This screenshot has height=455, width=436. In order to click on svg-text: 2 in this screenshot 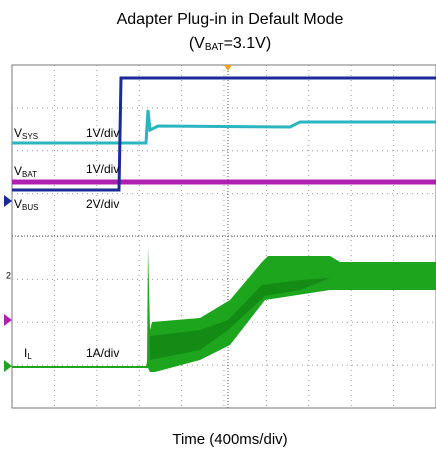, I will do `click(8, 275)`.